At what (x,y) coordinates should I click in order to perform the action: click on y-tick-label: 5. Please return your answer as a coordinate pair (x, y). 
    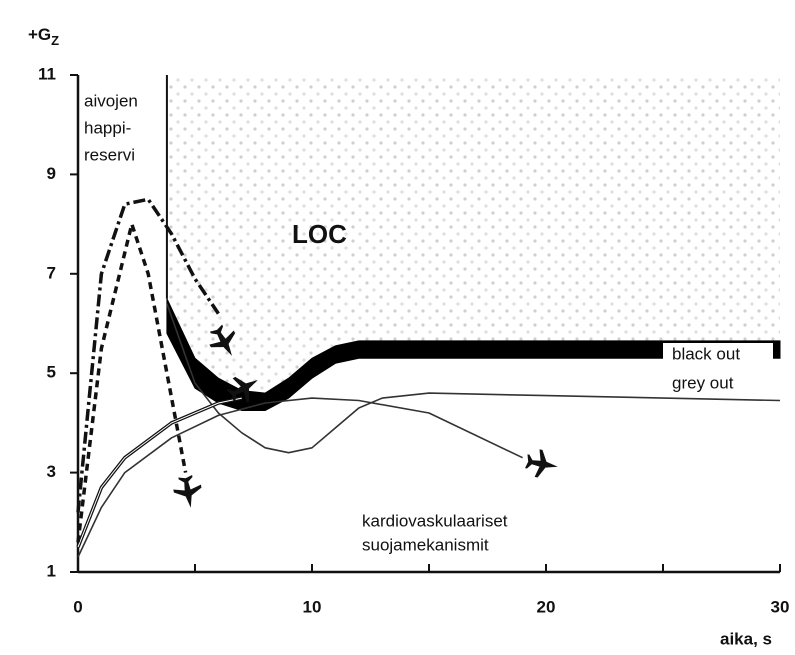
    Looking at the image, I should click on (51, 372).